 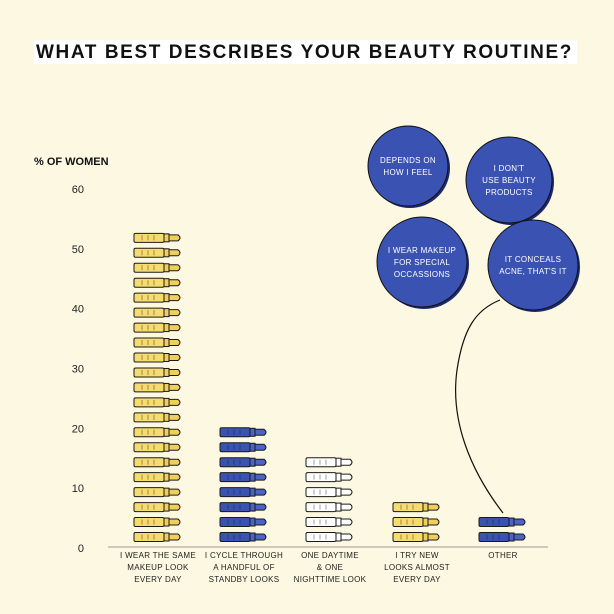 I want to click on x-tick-label: I TRY NEW LOOKS ALMOST EVERY DAY, so click(x=417, y=567).